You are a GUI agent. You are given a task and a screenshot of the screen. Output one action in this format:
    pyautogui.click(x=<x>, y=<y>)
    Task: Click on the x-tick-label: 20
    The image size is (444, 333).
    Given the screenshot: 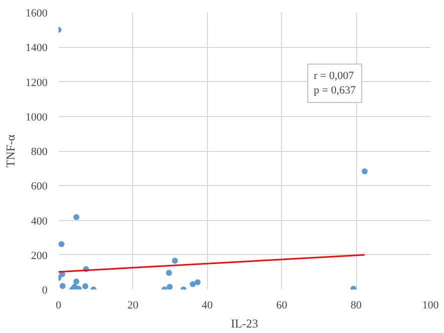 What is the action you would take?
    pyautogui.click(x=133, y=306)
    